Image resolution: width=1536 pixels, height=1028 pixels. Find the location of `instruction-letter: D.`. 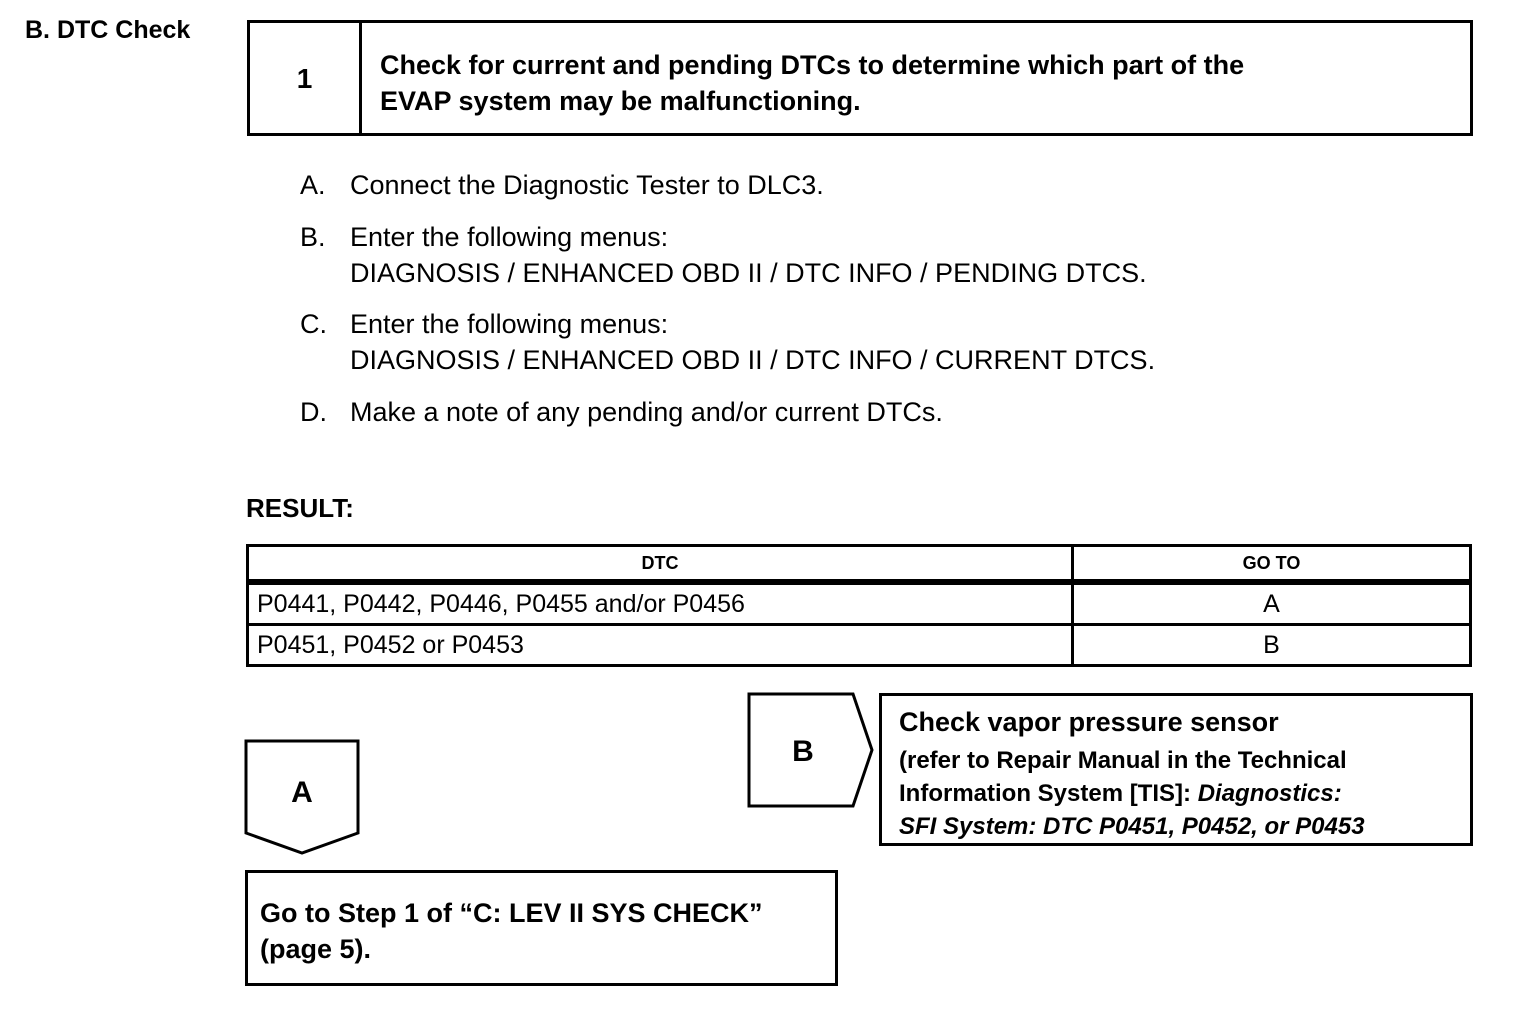

instruction-letter: D. is located at coordinates (313, 412).